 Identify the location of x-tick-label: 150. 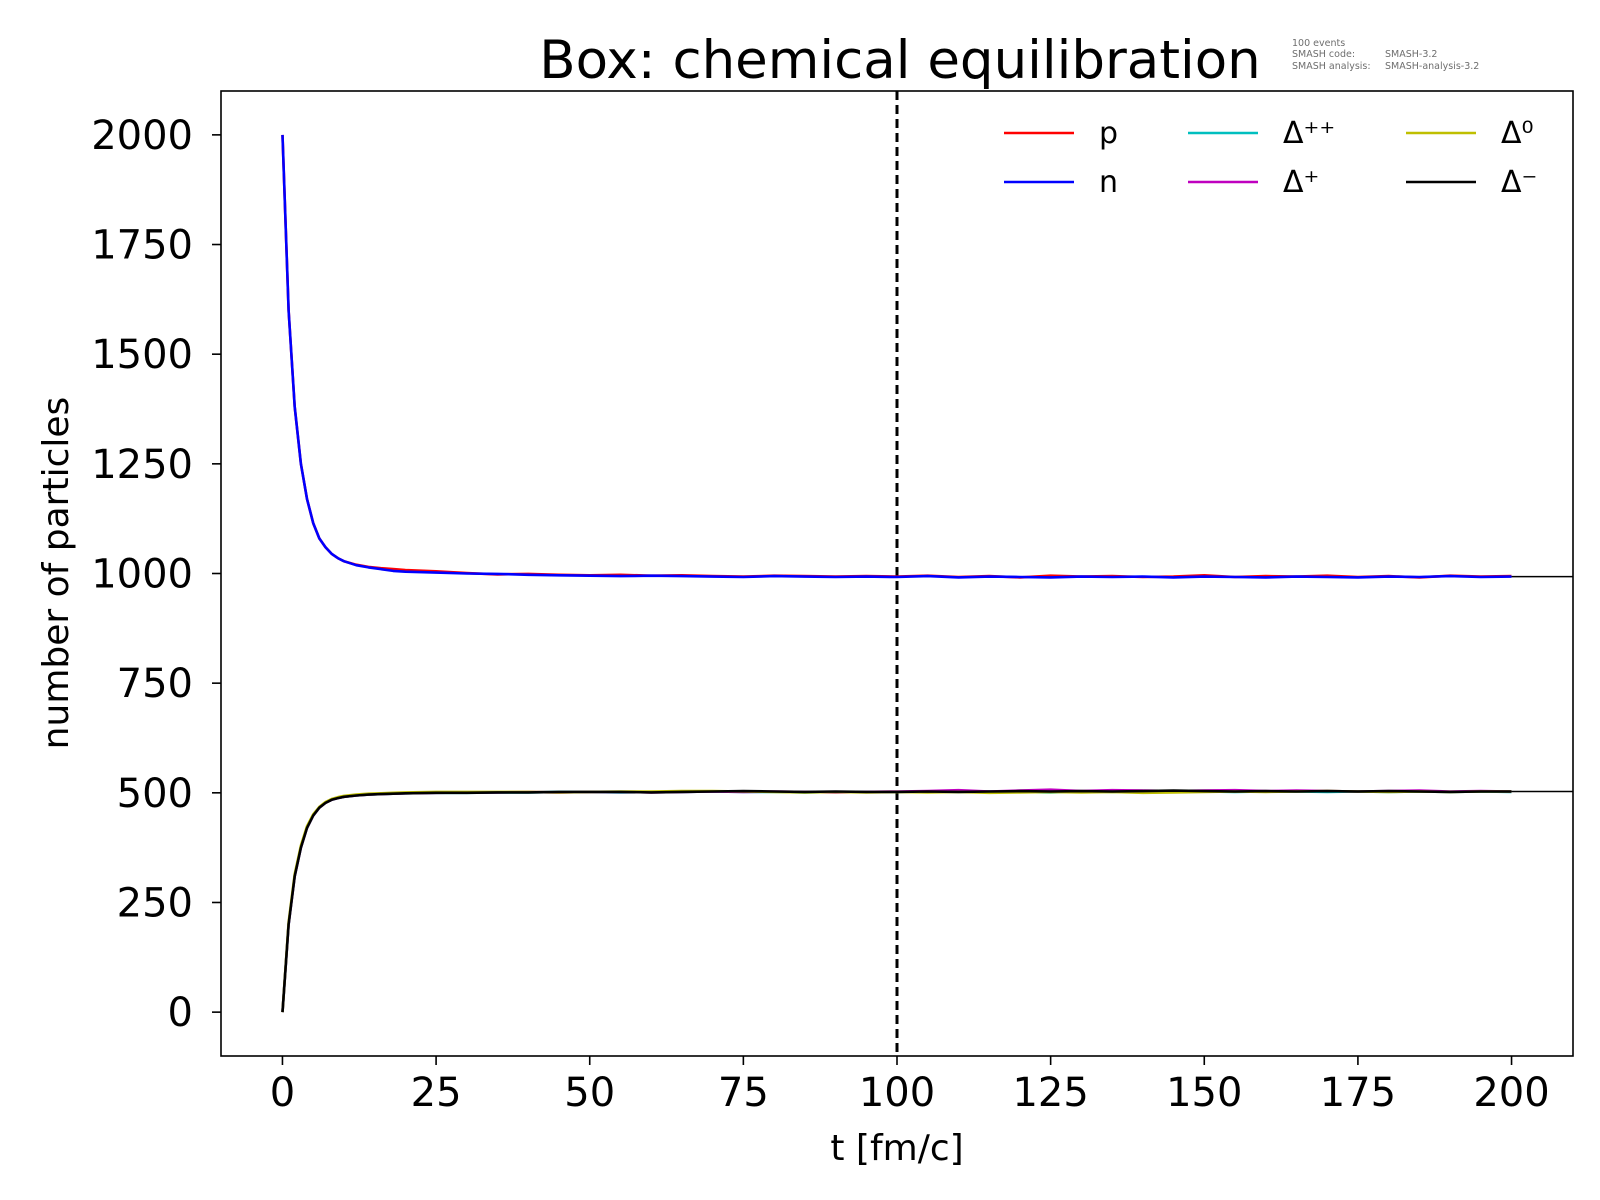
(1204, 1093).